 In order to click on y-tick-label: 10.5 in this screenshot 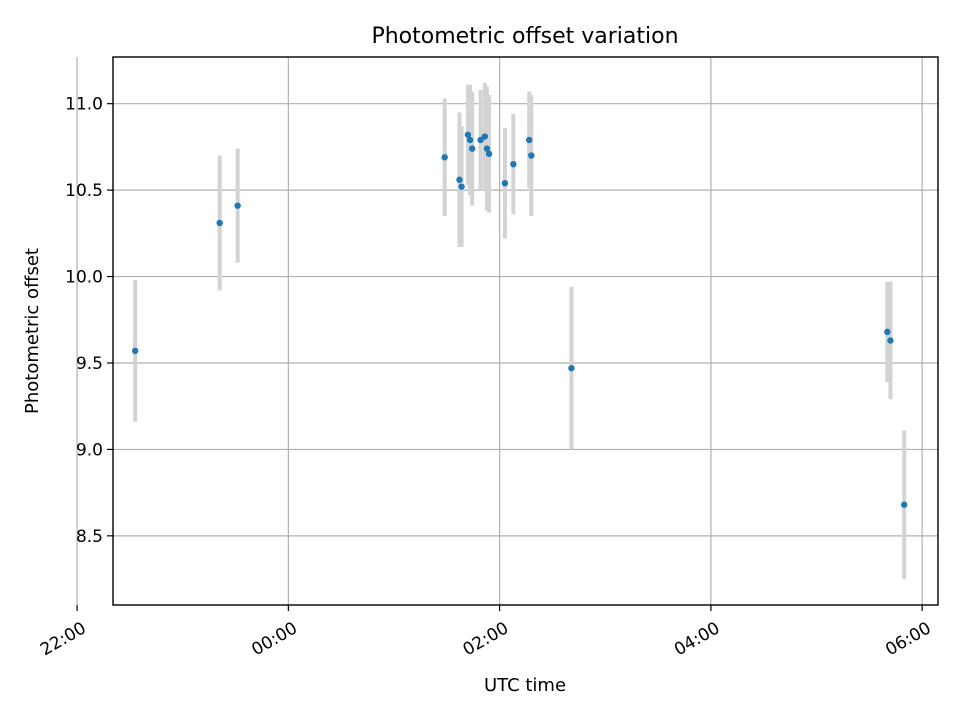, I will do `click(84, 191)`.